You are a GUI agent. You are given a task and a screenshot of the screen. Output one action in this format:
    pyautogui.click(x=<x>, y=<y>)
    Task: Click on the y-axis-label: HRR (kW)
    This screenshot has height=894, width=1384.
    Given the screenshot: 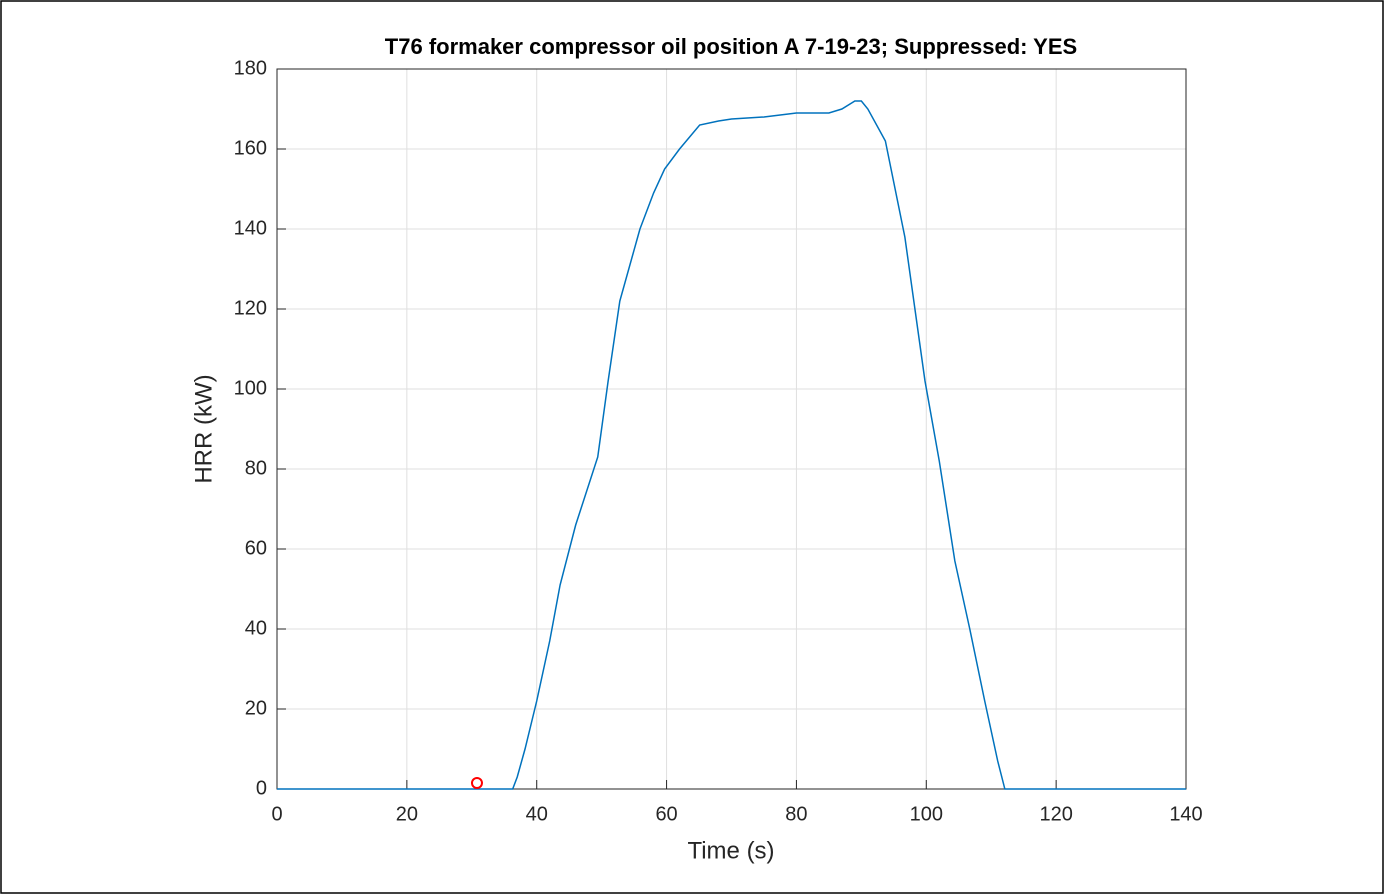 What is the action you would take?
    pyautogui.click(x=203, y=428)
    